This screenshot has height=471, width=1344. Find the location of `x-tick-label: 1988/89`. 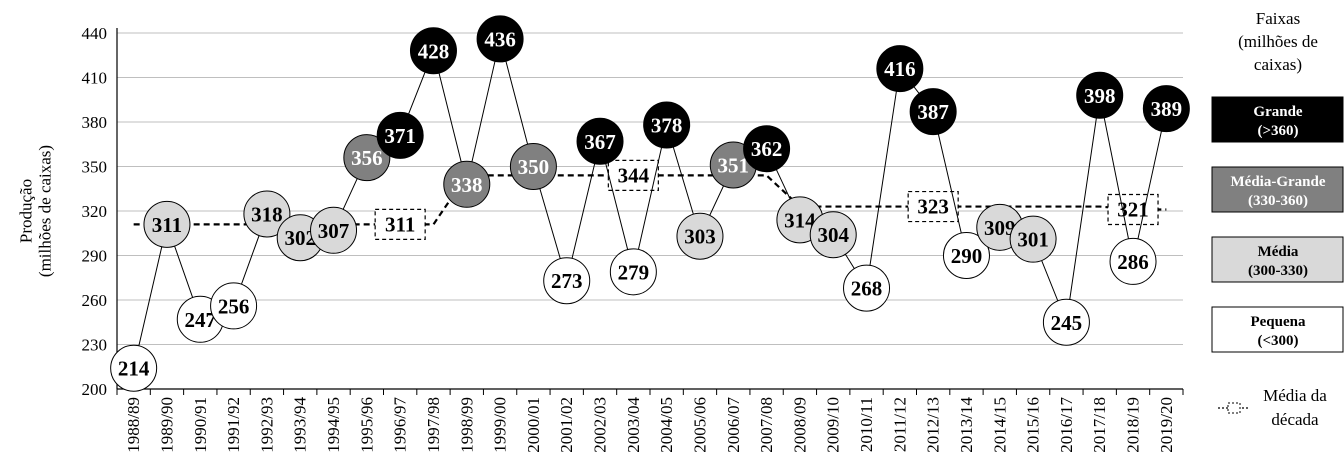

x-tick-label: 1988/89 is located at coordinates (133, 425).